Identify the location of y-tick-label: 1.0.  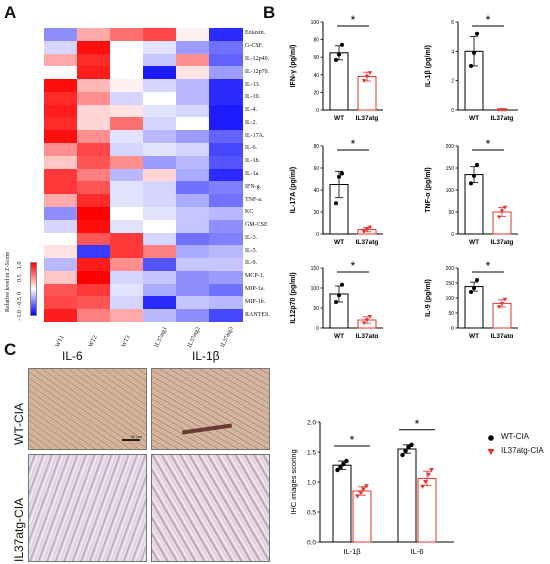
(311, 483).